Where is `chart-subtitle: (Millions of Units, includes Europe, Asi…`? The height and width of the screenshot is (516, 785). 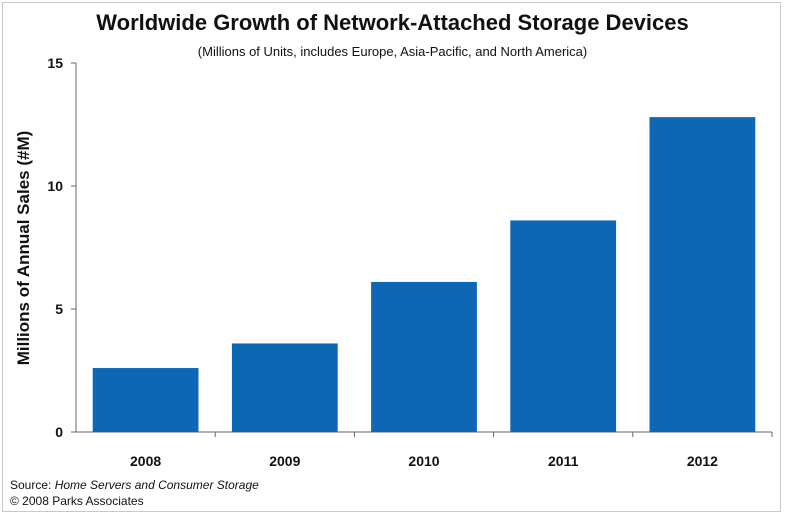
chart-subtitle: (Millions of Units, includes Europe, Asi… is located at coordinates (392, 51).